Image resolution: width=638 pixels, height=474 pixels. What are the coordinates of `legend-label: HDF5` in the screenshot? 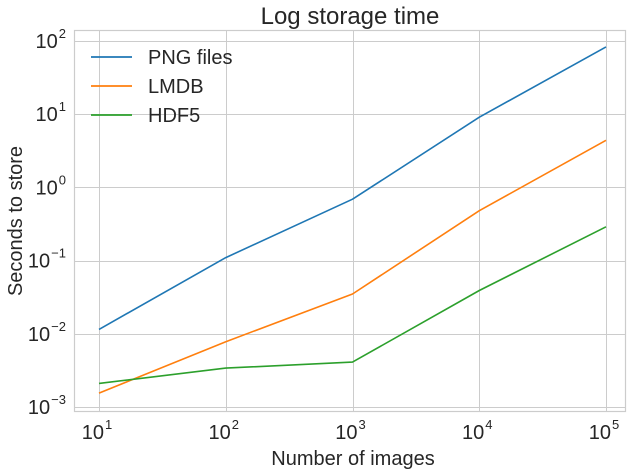 It's located at (174, 116).